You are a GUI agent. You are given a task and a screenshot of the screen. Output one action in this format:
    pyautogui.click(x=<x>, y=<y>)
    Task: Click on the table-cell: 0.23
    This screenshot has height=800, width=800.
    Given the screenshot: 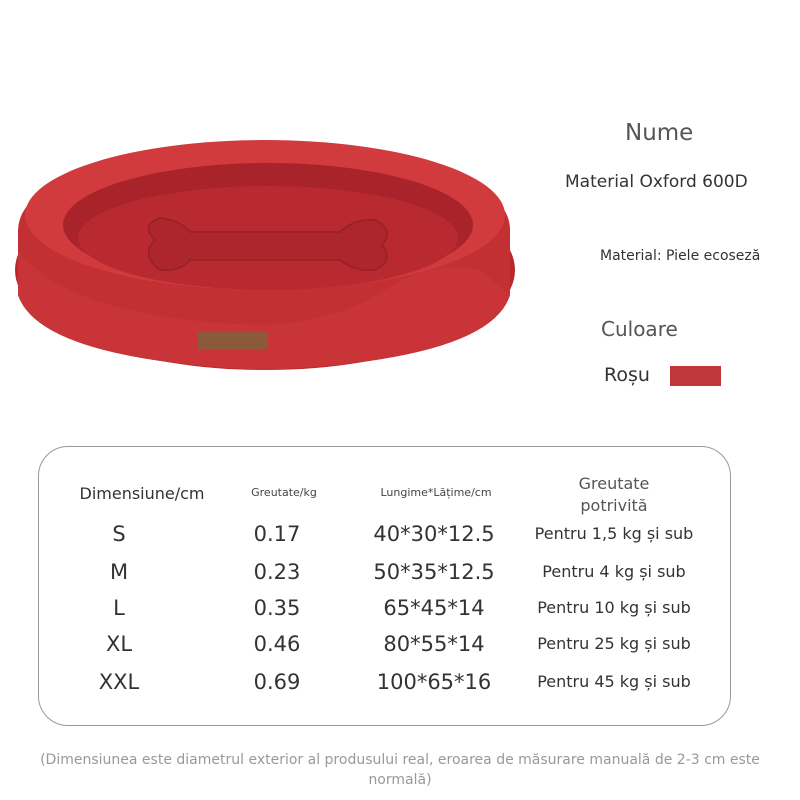 What is the action you would take?
    pyautogui.click(x=277, y=572)
    